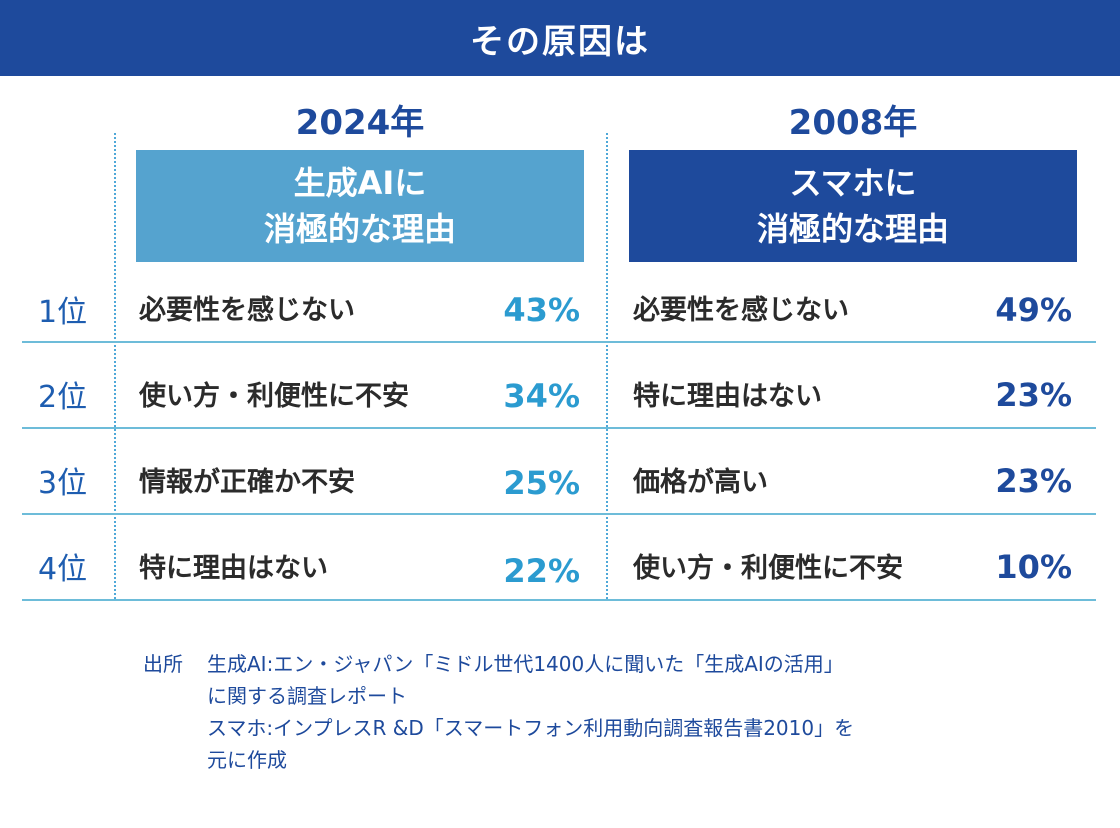  What do you see at coordinates (63, 483) in the screenshot?
I see `rank-label: 3位` at bounding box center [63, 483].